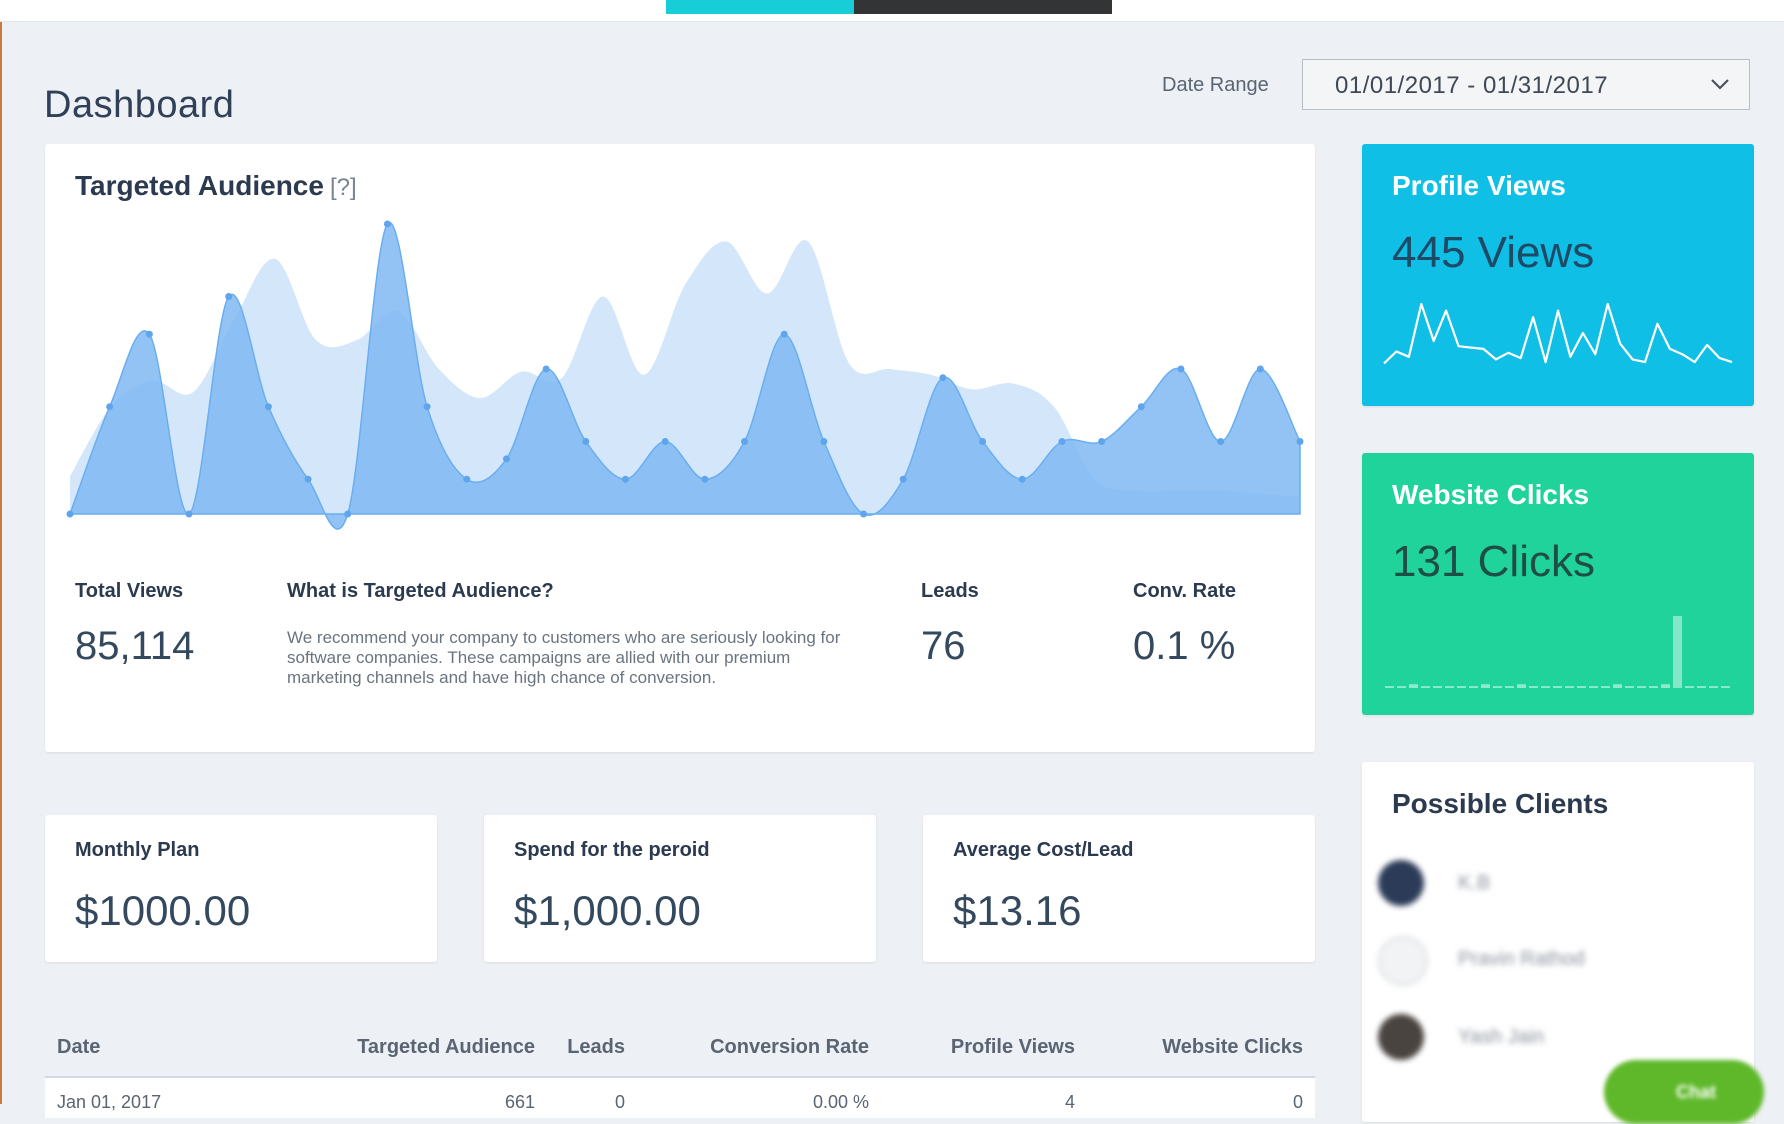  I want to click on chat-button: Chat, so click(1684, 1092).